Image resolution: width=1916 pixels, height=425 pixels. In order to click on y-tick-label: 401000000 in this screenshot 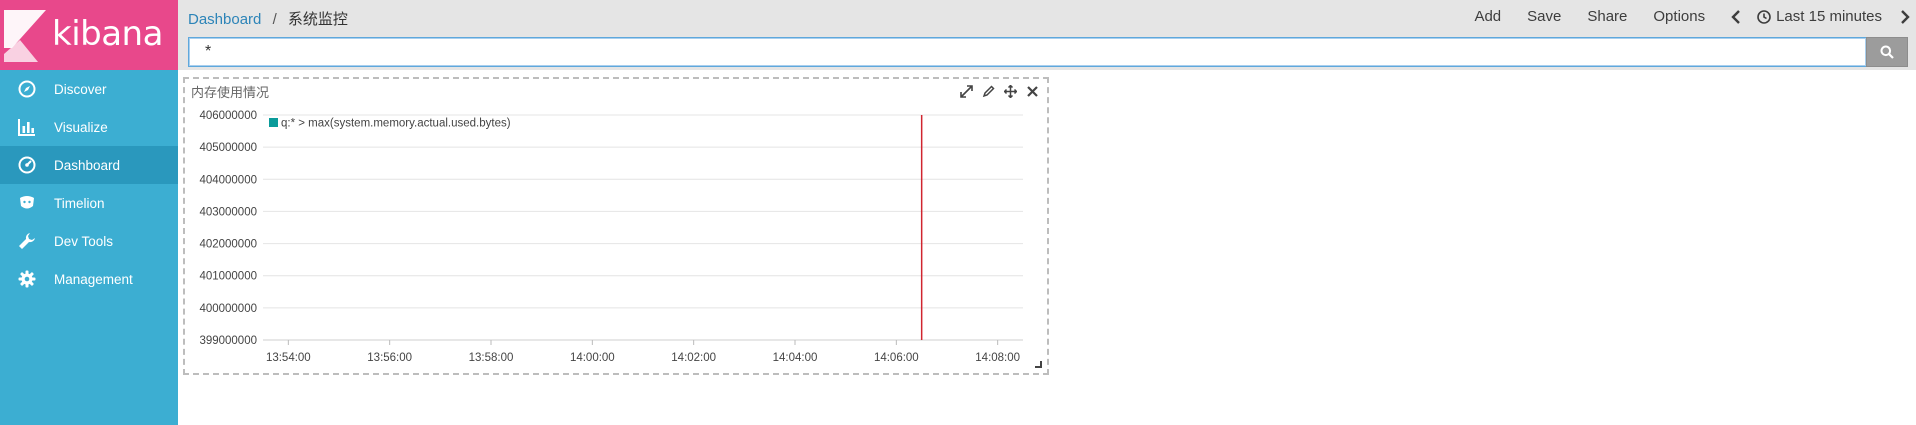, I will do `click(228, 277)`.